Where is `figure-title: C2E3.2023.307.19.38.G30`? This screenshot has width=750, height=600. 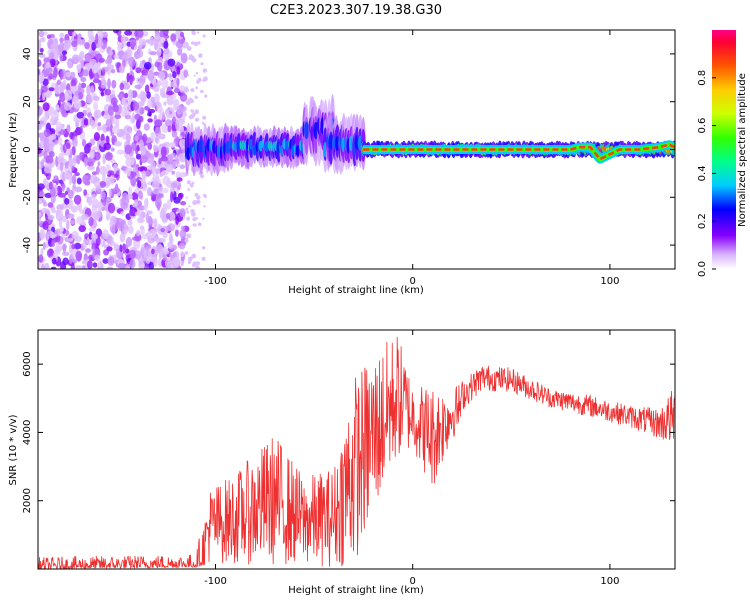 figure-title: C2E3.2023.307.19.38.G30 is located at coordinates (356, 10).